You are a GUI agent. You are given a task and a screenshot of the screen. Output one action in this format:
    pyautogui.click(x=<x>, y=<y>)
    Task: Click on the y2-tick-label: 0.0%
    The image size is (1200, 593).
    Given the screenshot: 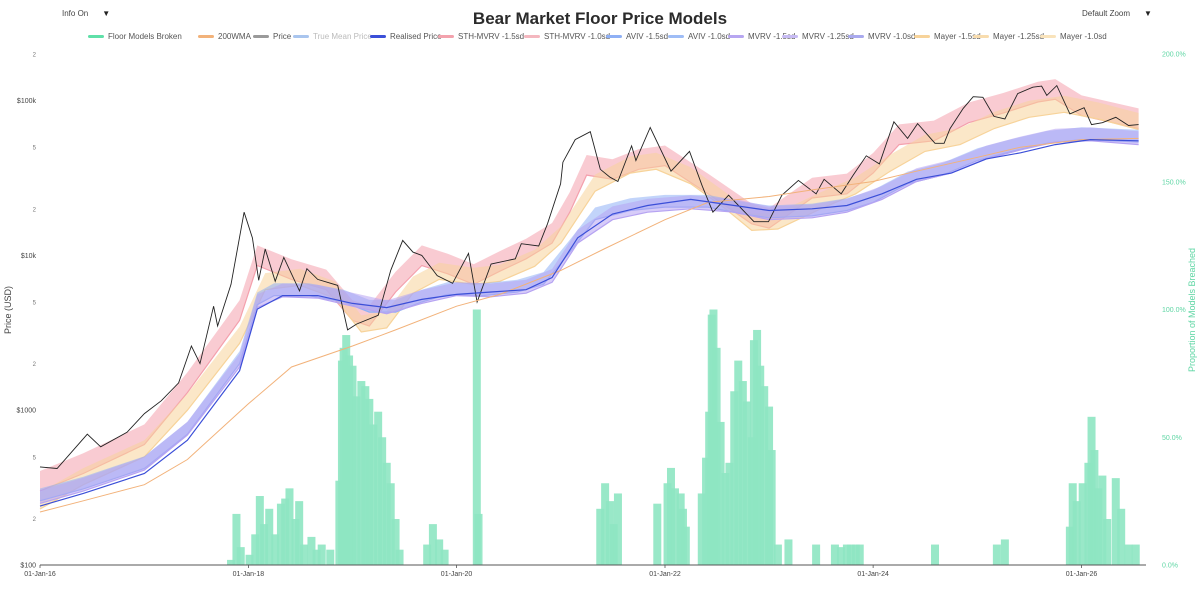 What is the action you would take?
    pyautogui.click(x=1170, y=566)
    